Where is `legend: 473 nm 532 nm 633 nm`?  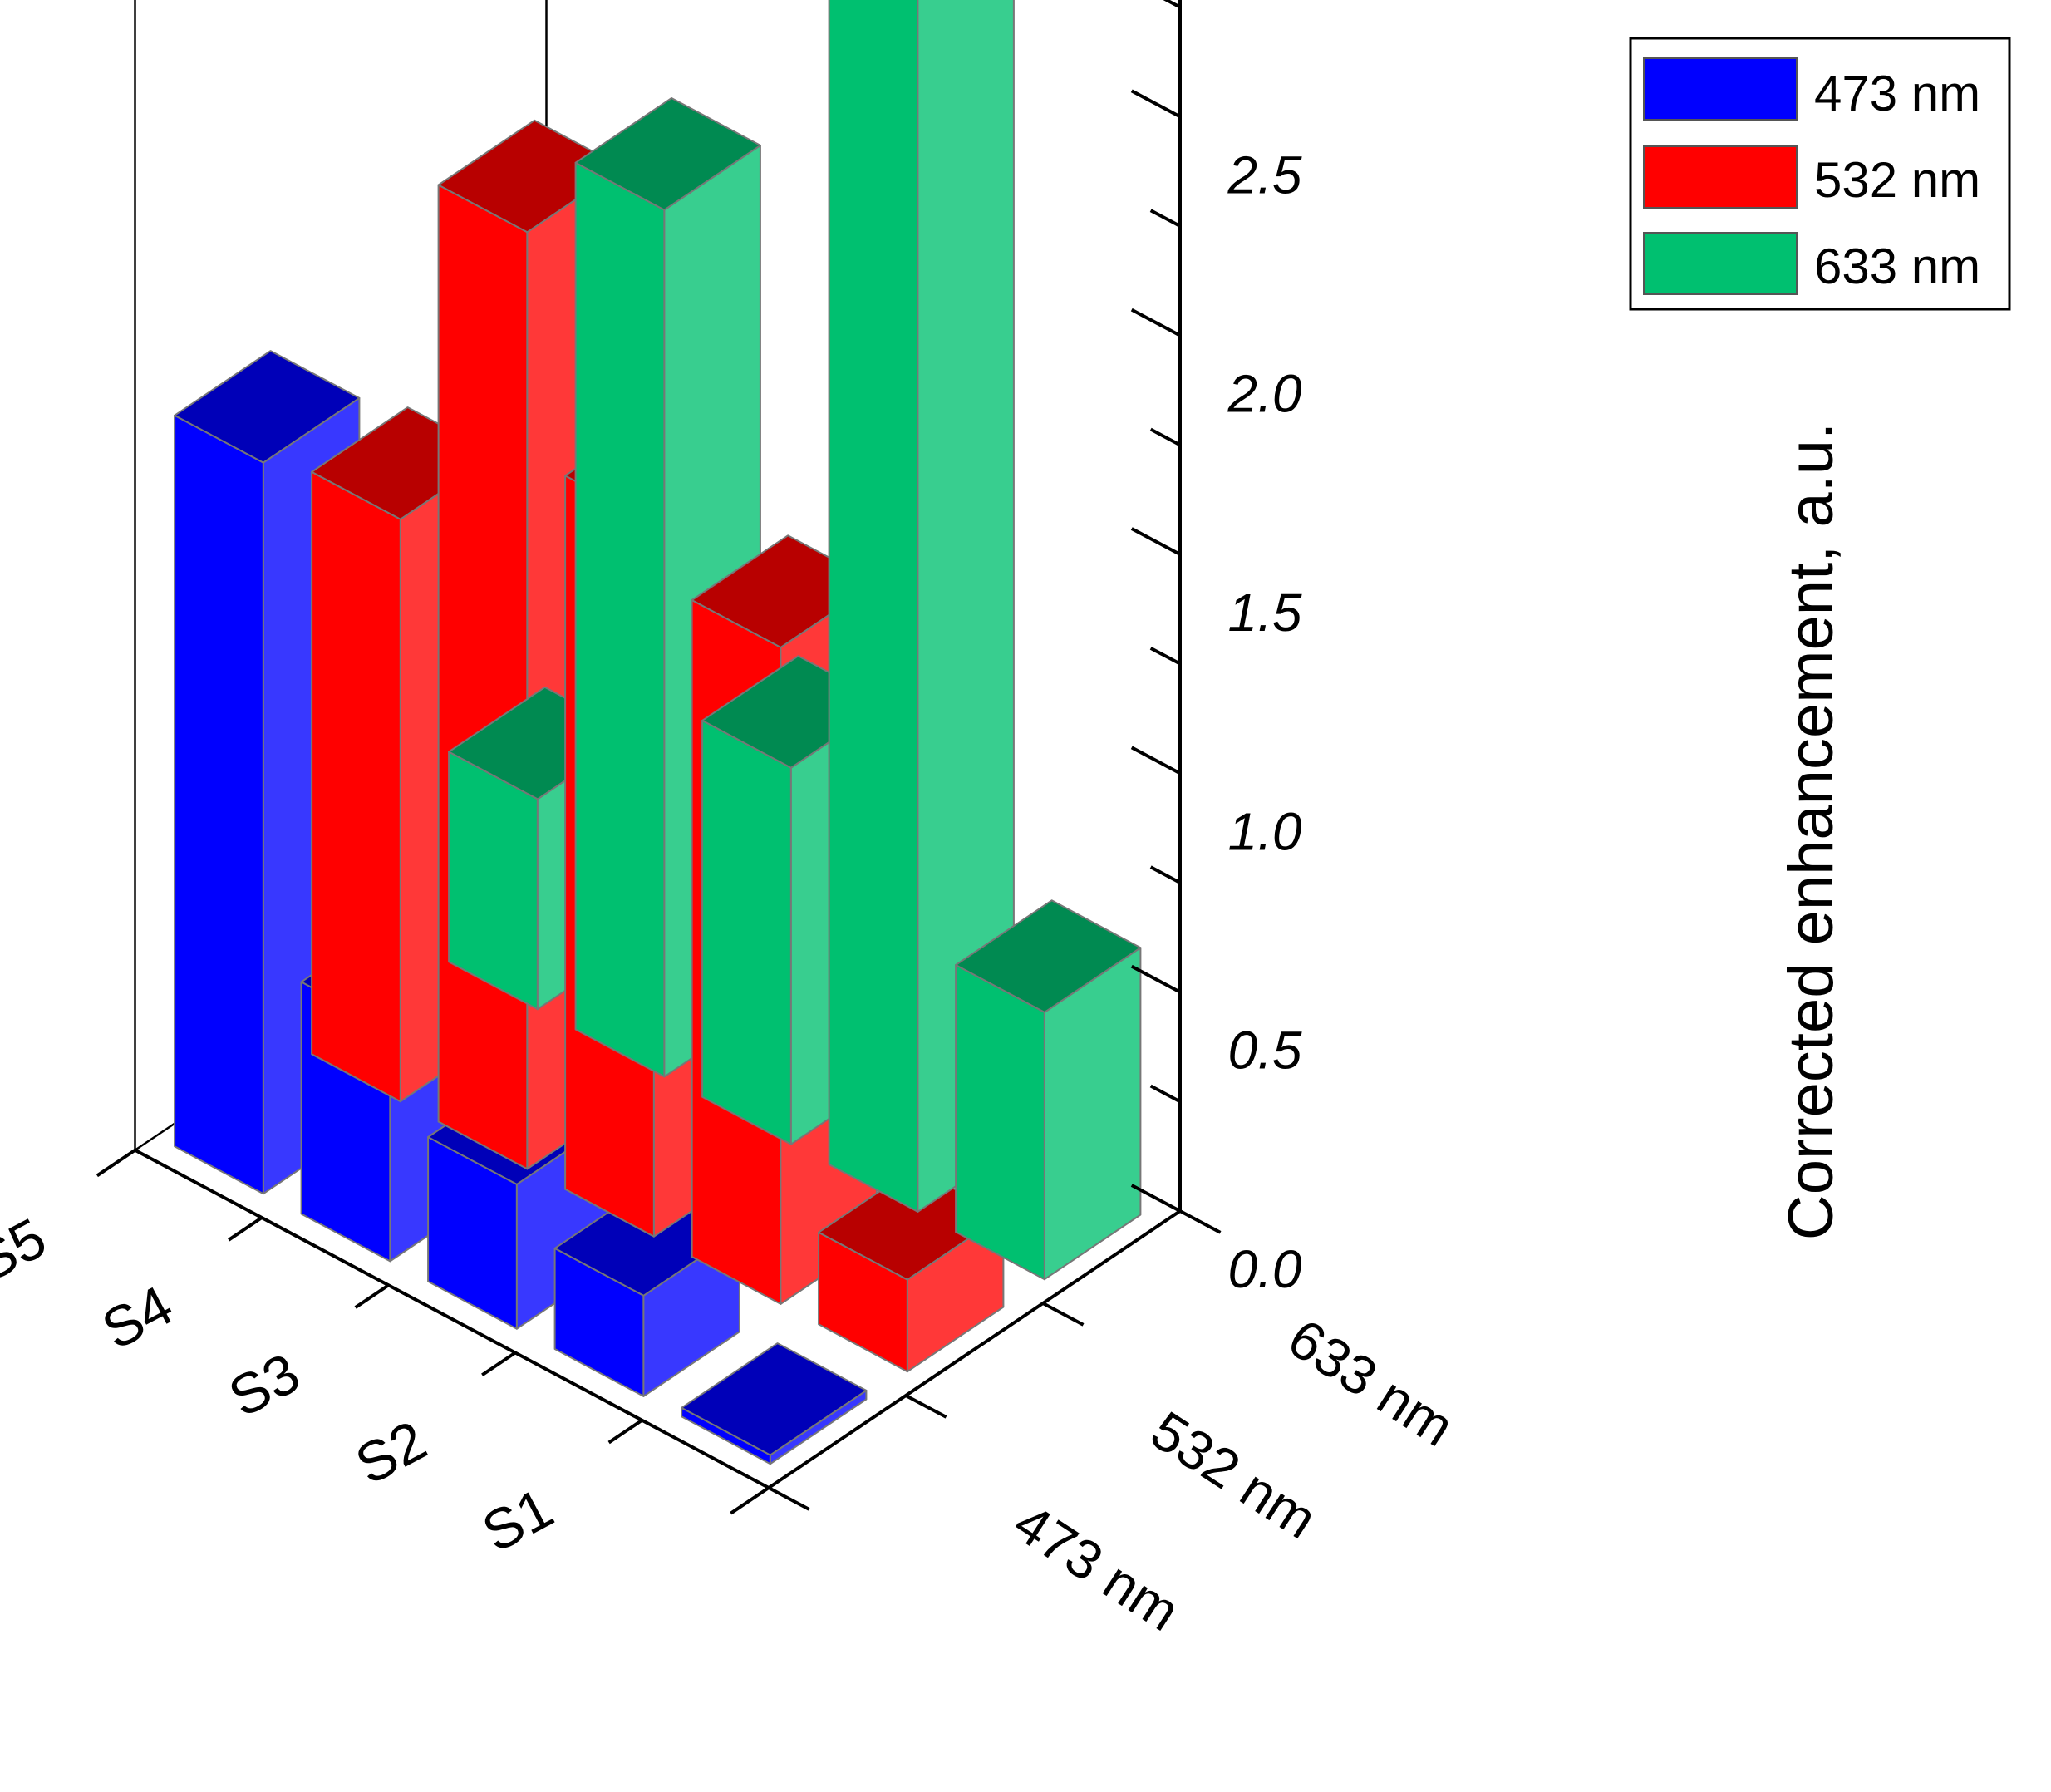
legend: 473 nm 532 nm 633 nm is located at coordinates (1820, 174).